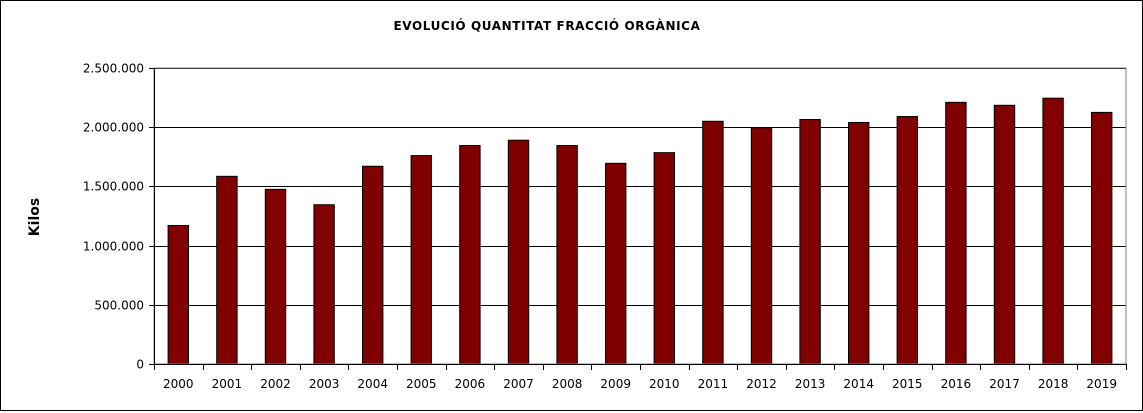 Image resolution: width=1143 pixels, height=413 pixels. What do you see at coordinates (518, 252) in the screenshot?
I see `bar-2007` at bounding box center [518, 252].